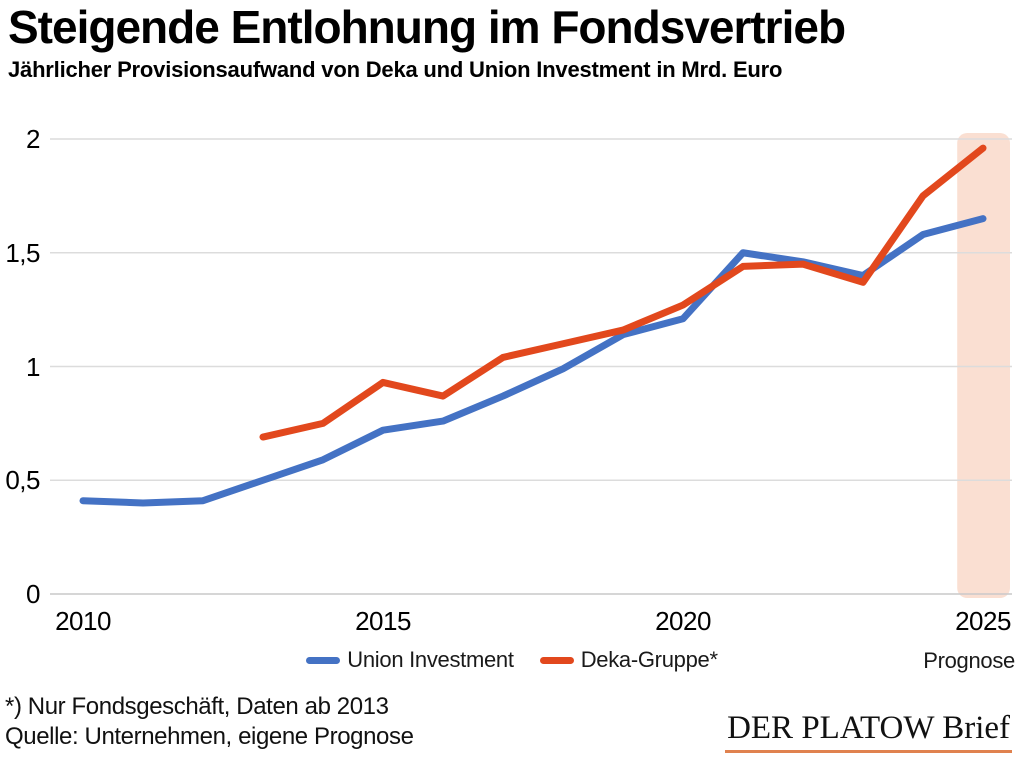  I want to click on y-axis-tick-1: 1, so click(33, 367).